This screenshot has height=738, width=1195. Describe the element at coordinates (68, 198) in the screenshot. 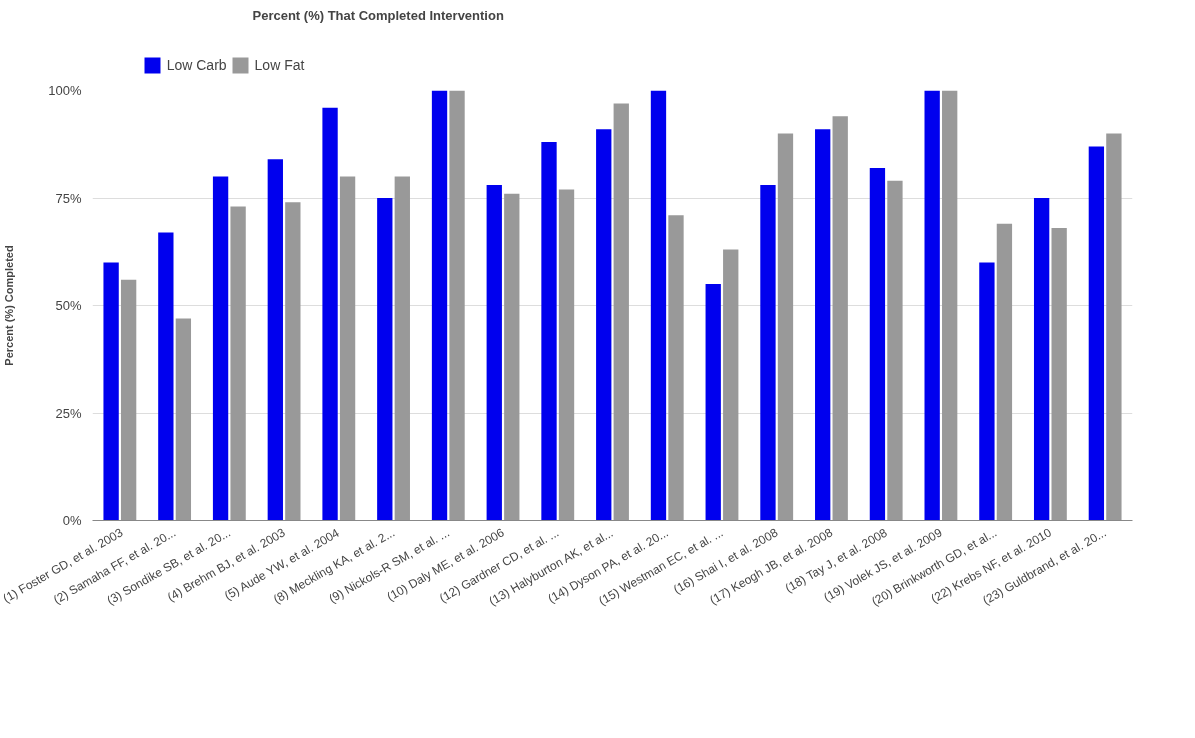

I see `y-tick-label: 75%` at that location.